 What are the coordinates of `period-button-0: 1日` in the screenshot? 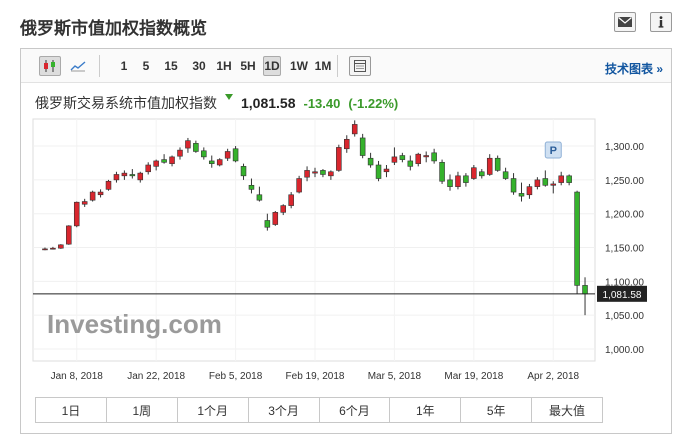 It's located at (71, 410).